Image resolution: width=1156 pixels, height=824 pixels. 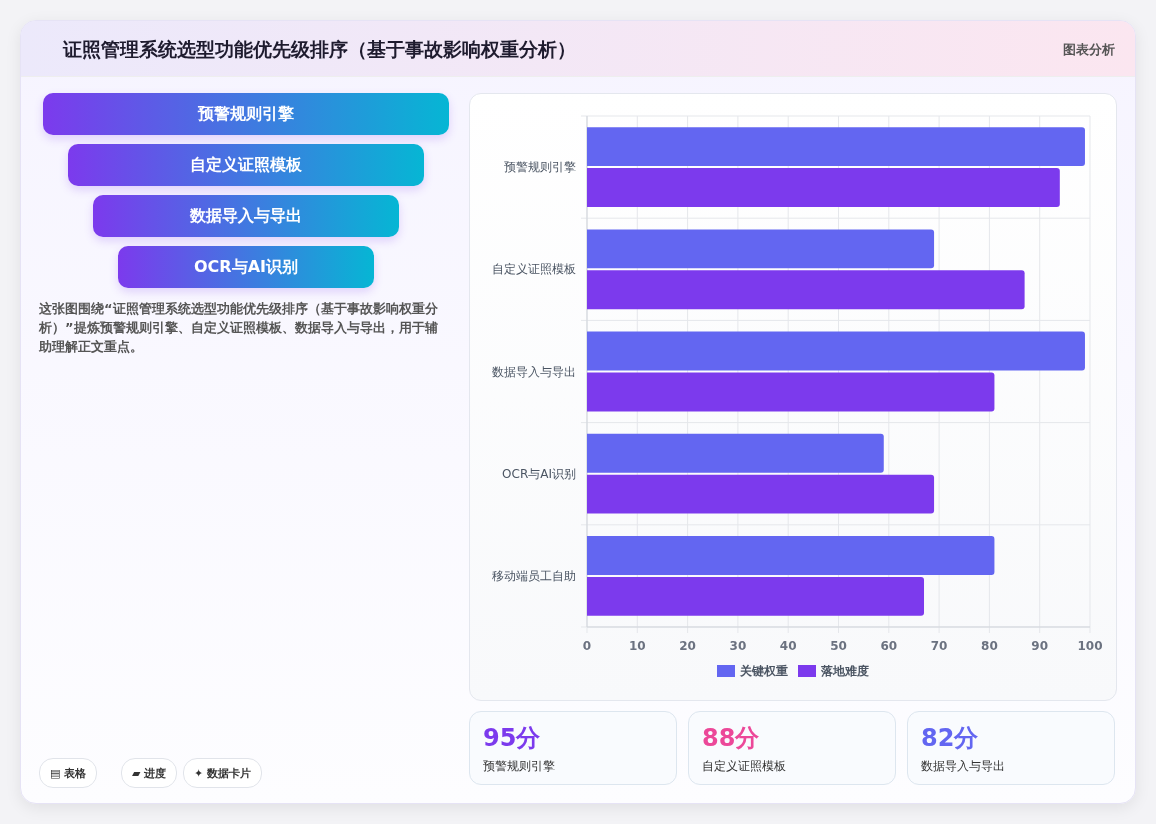 I want to click on x-tick-label: 70, so click(x=939, y=646).